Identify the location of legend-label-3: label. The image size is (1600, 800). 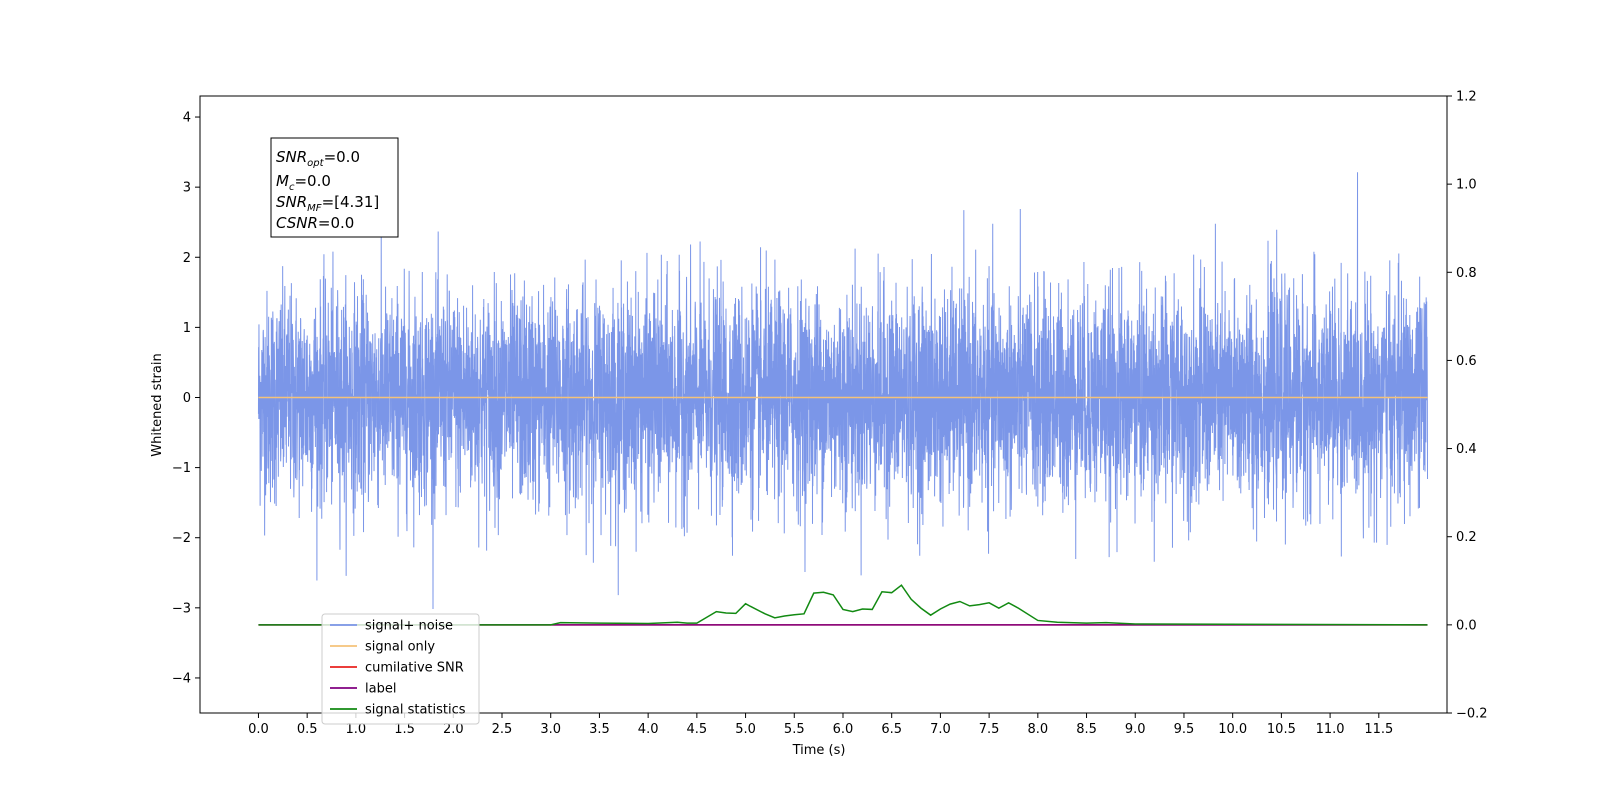
(380, 689).